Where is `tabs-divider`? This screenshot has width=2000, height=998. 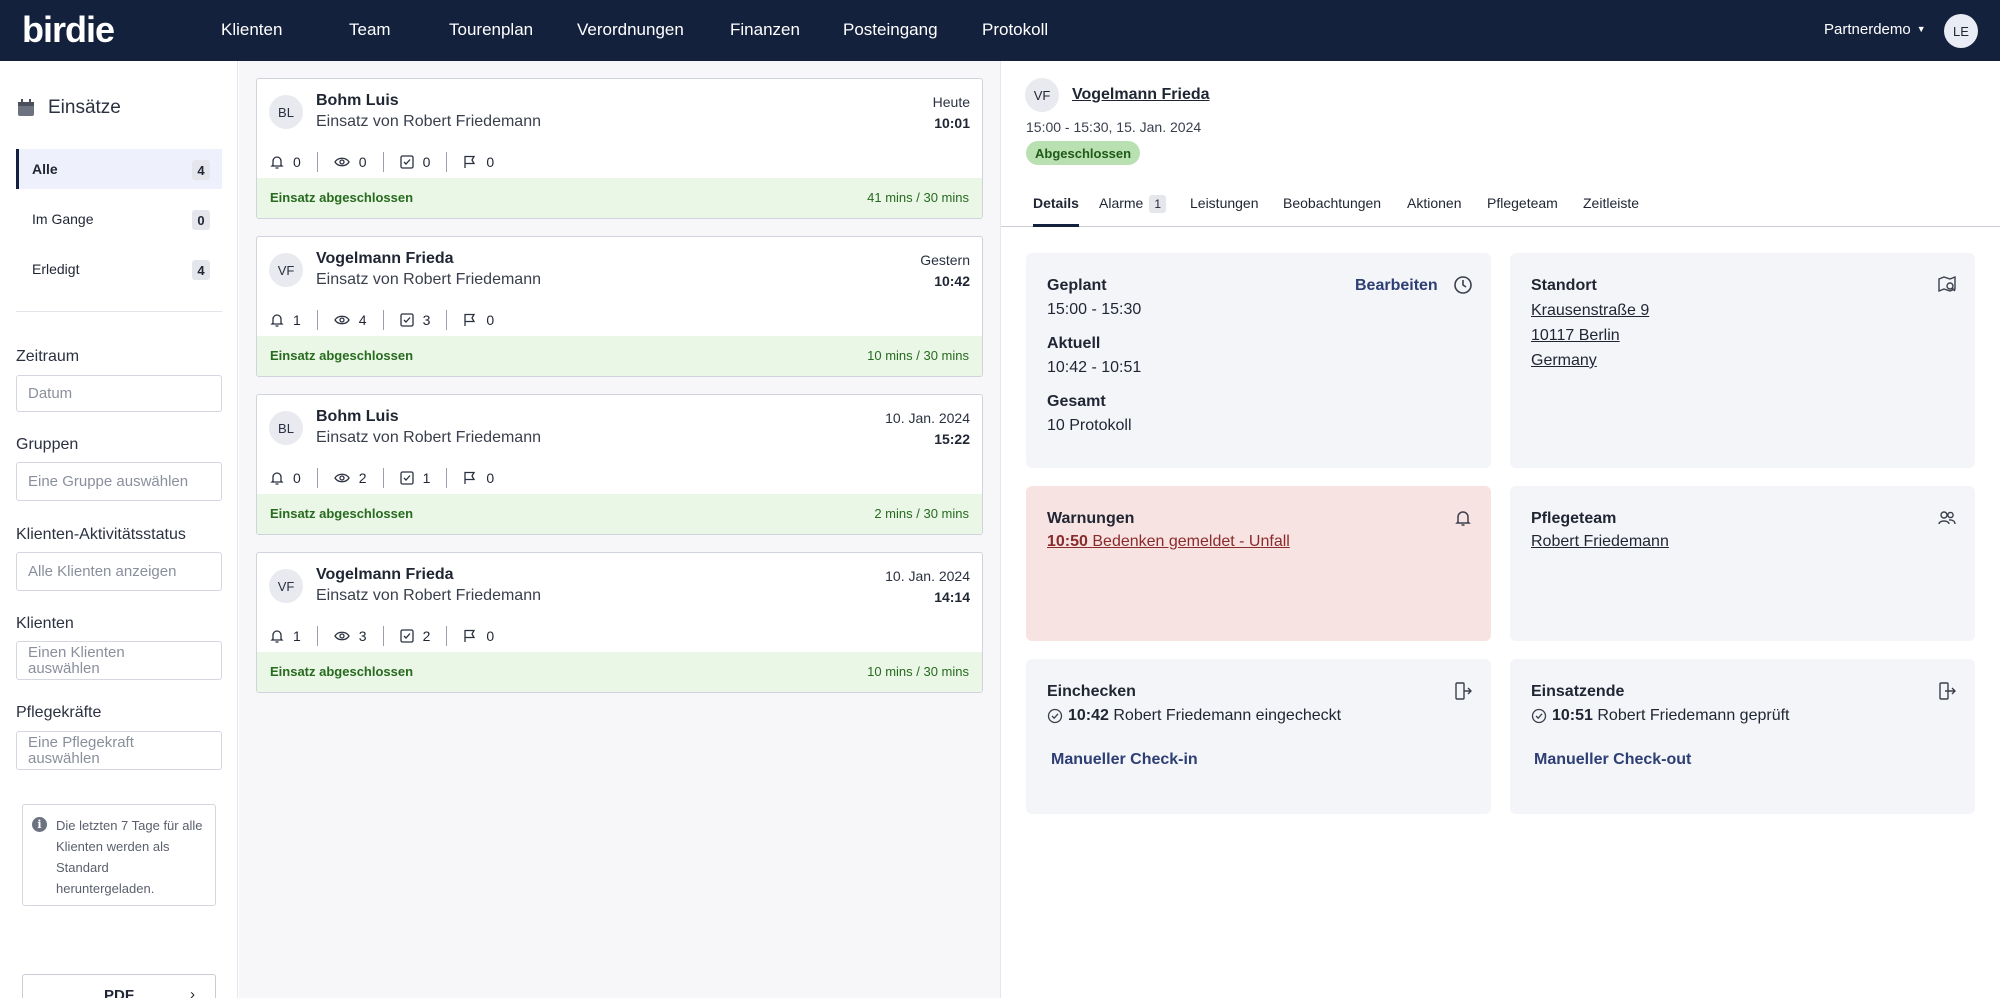 tabs-divider is located at coordinates (1500, 226).